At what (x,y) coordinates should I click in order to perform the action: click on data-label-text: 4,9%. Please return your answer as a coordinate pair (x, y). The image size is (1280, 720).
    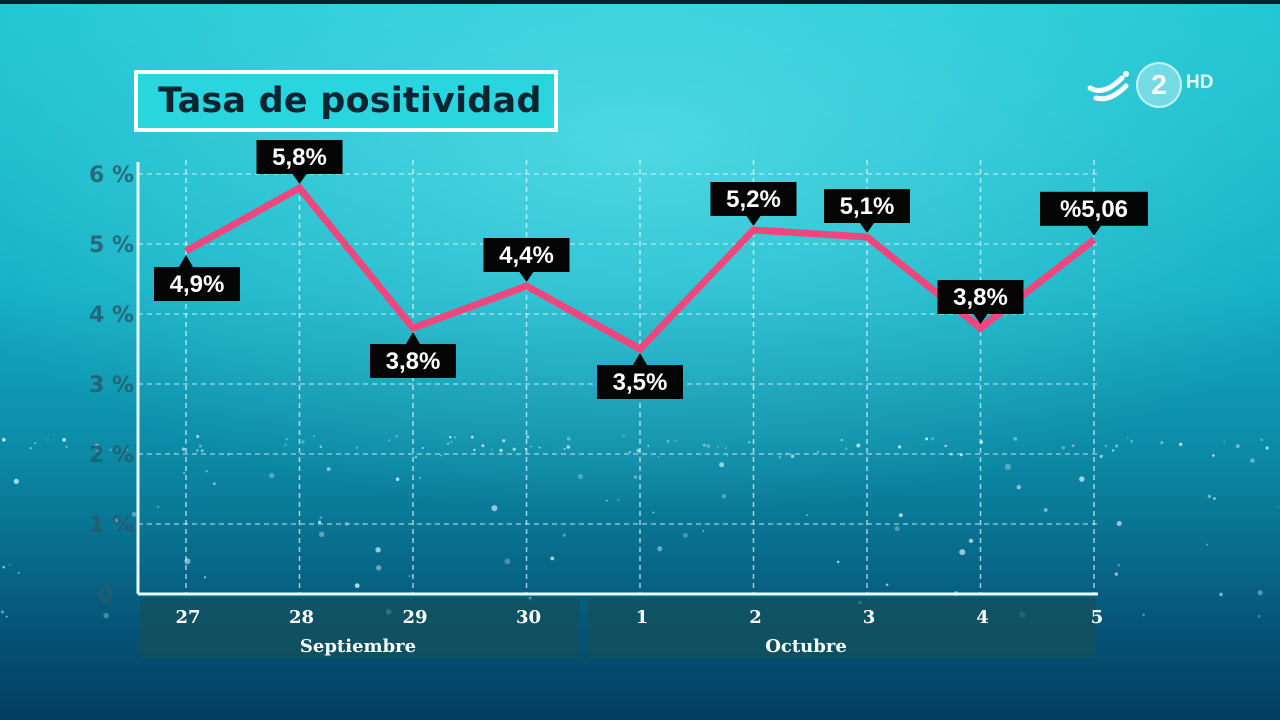
    Looking at the image, I should click on (197, 284).